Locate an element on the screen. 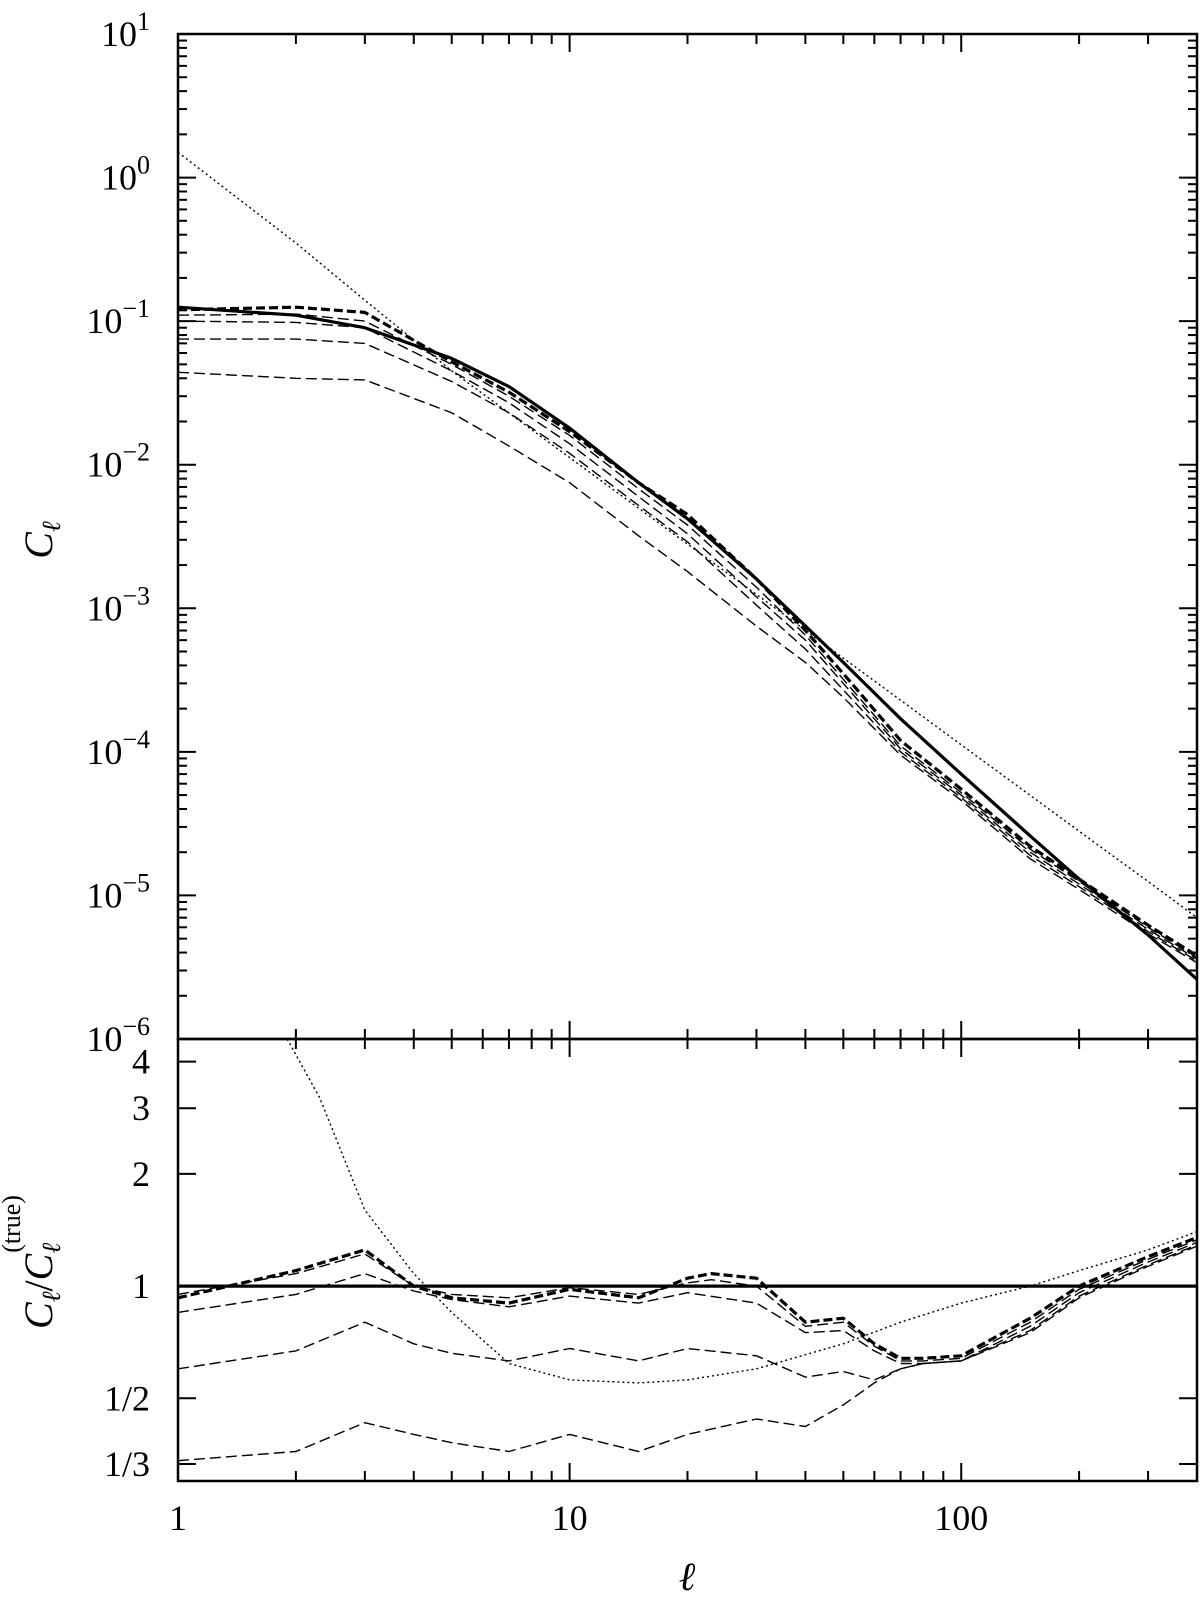  bottom-y-tick-labels: 4 3 2 1 1/2 1/3 is located at coordinates (127, 1263).